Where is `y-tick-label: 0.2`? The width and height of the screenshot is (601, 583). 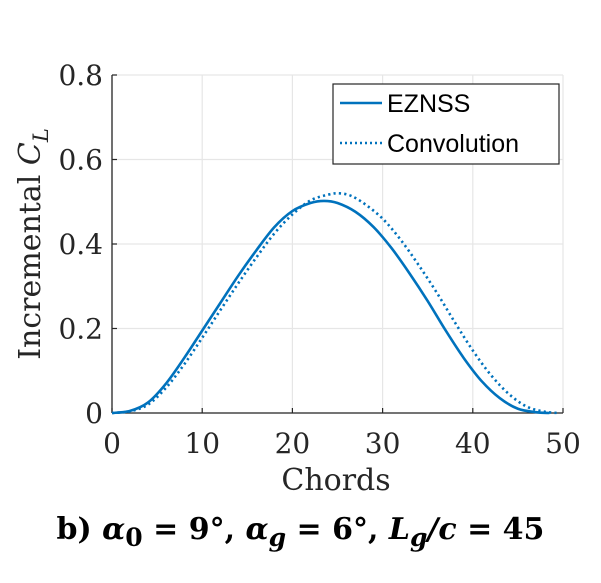 y-tick-label: 0.2 is located at coordinates (80, 329).